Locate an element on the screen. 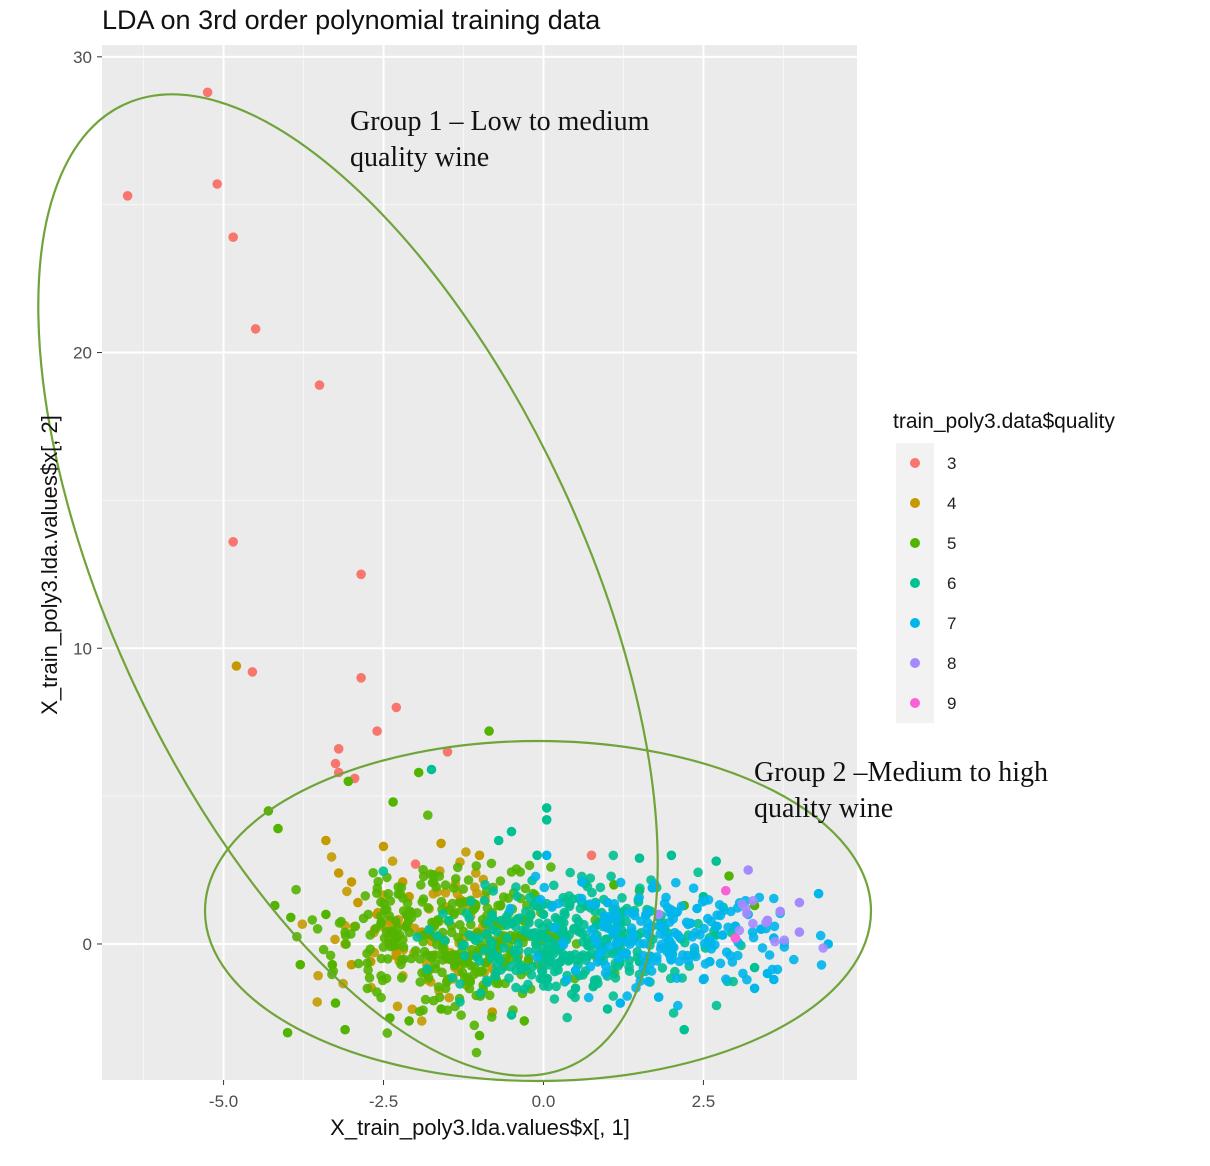 The width and height of the screenshot is (1210, 1166). x-tick-label: -5.0 is located at coordinates (223, 1101).